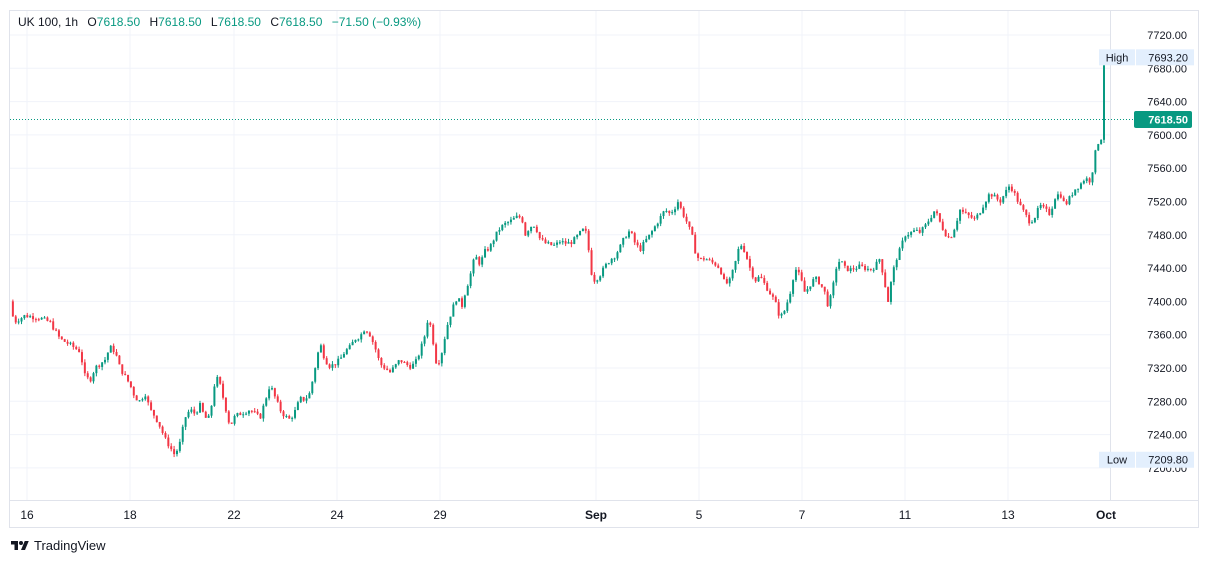 The width and height of the screenshot is (1209, 564). I want to click on time-axis: 16 18 22 24 29 Sep 5 7 11 13 Oct, so click(568, 515).